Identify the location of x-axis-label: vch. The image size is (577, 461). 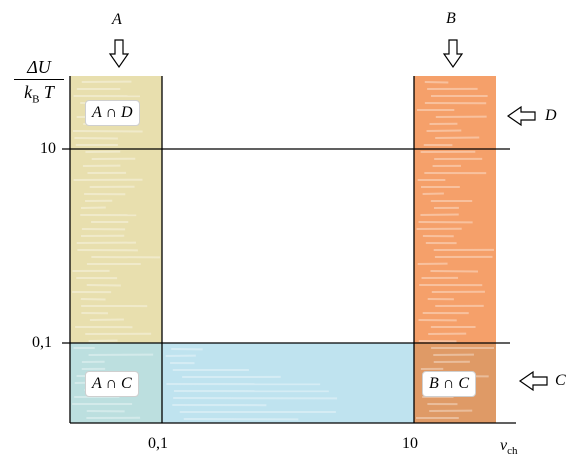
(509, 447).